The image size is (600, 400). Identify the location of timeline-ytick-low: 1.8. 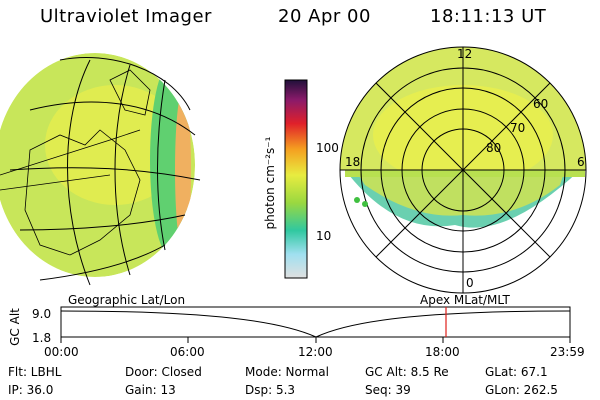
(42, 338).